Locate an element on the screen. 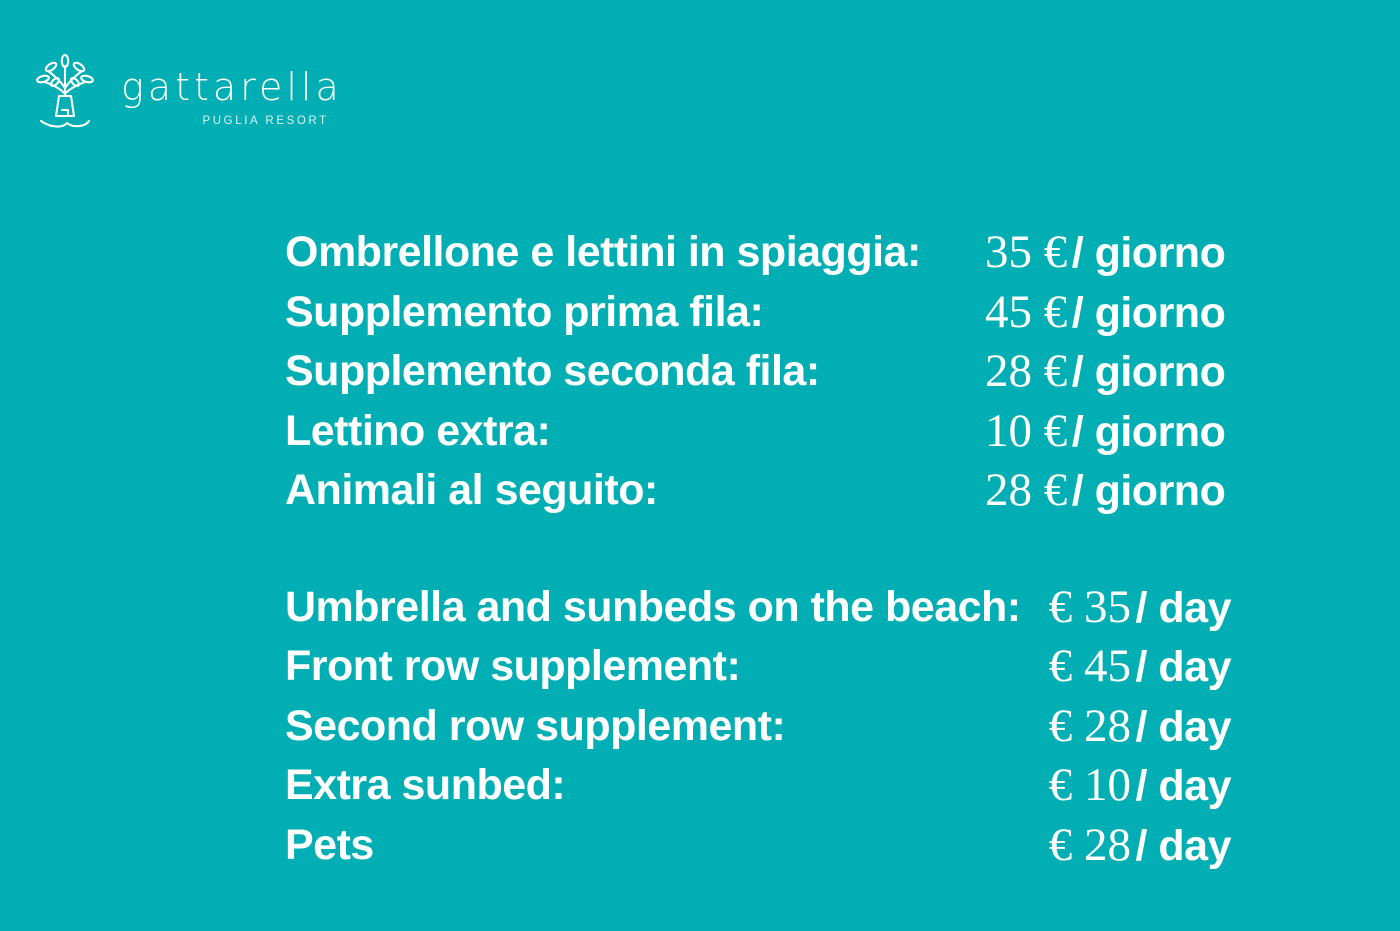  row-amount: 10 € is located at coordinates (1026, 430).